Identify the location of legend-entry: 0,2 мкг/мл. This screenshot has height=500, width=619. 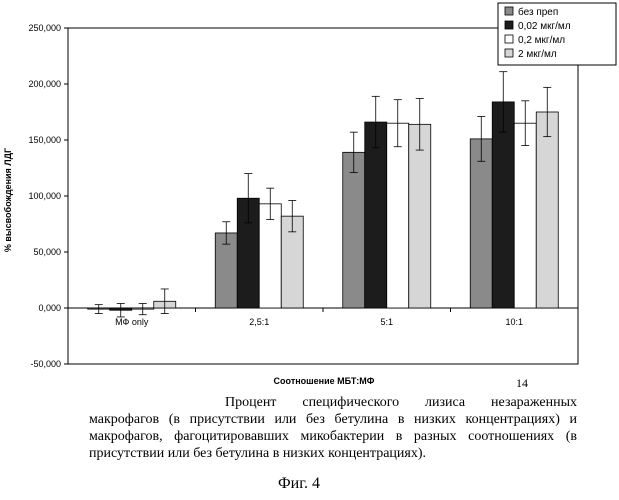
(541, 40).